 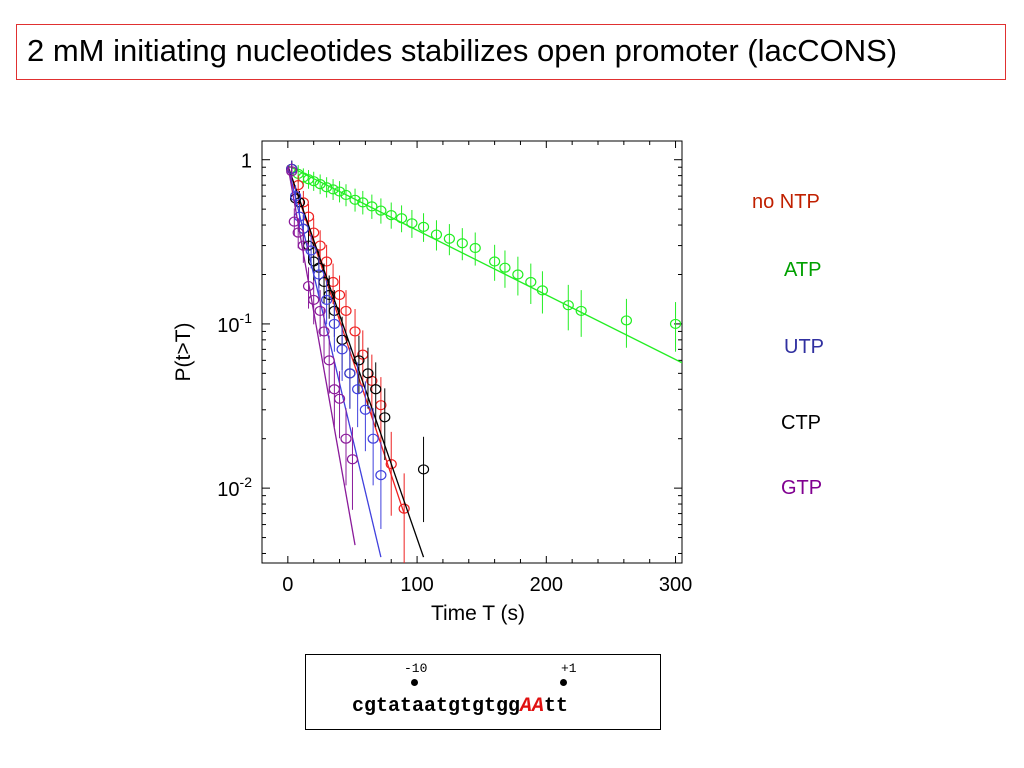 I want to click on plus-1-label: +1, so click(x=569, y=668).